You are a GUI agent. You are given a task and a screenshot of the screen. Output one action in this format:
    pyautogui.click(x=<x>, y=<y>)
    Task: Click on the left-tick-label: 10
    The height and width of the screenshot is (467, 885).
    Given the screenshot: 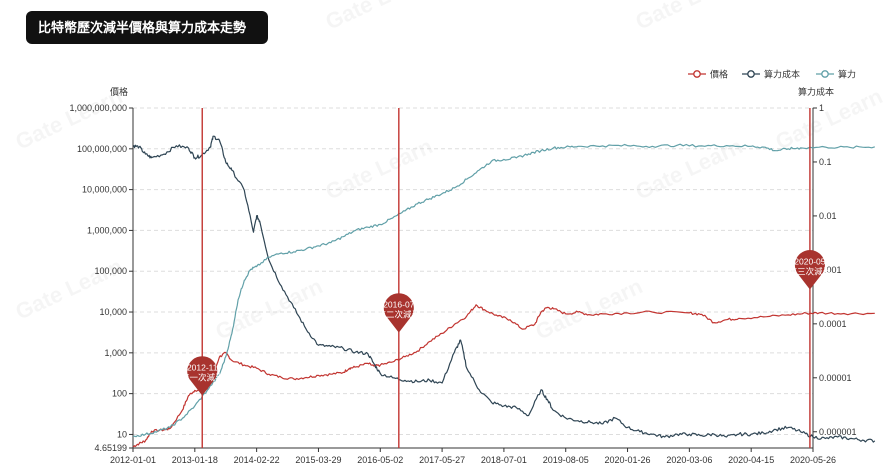 What is the action you would take?
    pyautogui.click(x=122, y=434)
    